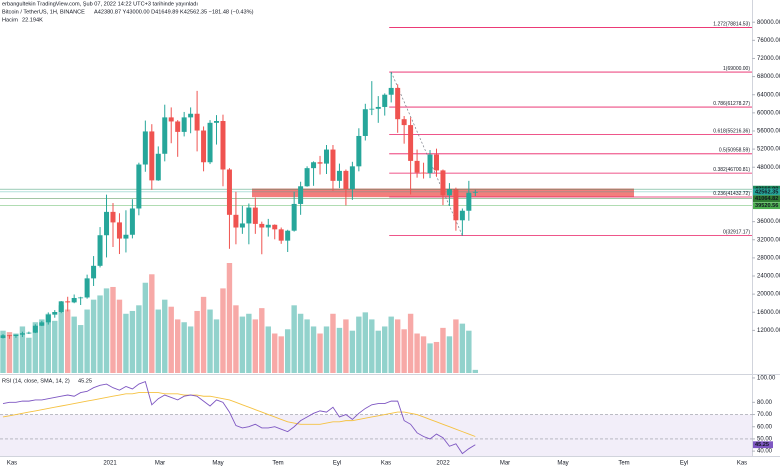 This screenshot has width=780, height=470. What do you see at coordinates (217, 464) in the screenshot?
I see `x-tick-label: May` at bounding box center [217, 464].